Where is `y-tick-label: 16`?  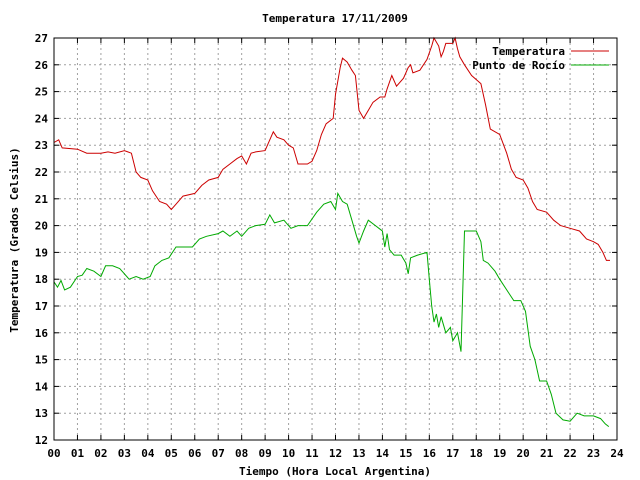 y-tick-label: 16 is located at coordinates (42, 333).